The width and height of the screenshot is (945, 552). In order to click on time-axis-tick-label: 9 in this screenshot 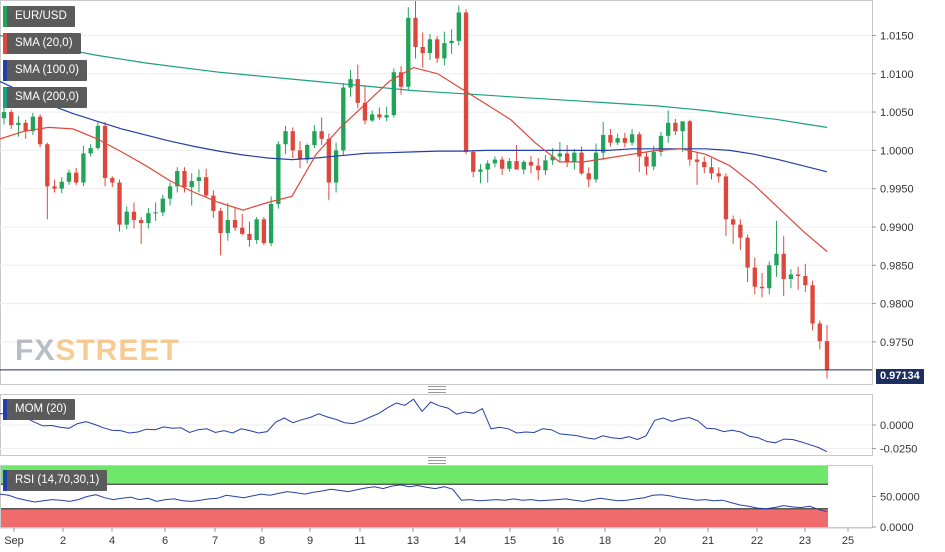, I will do `click(310, 541)`.